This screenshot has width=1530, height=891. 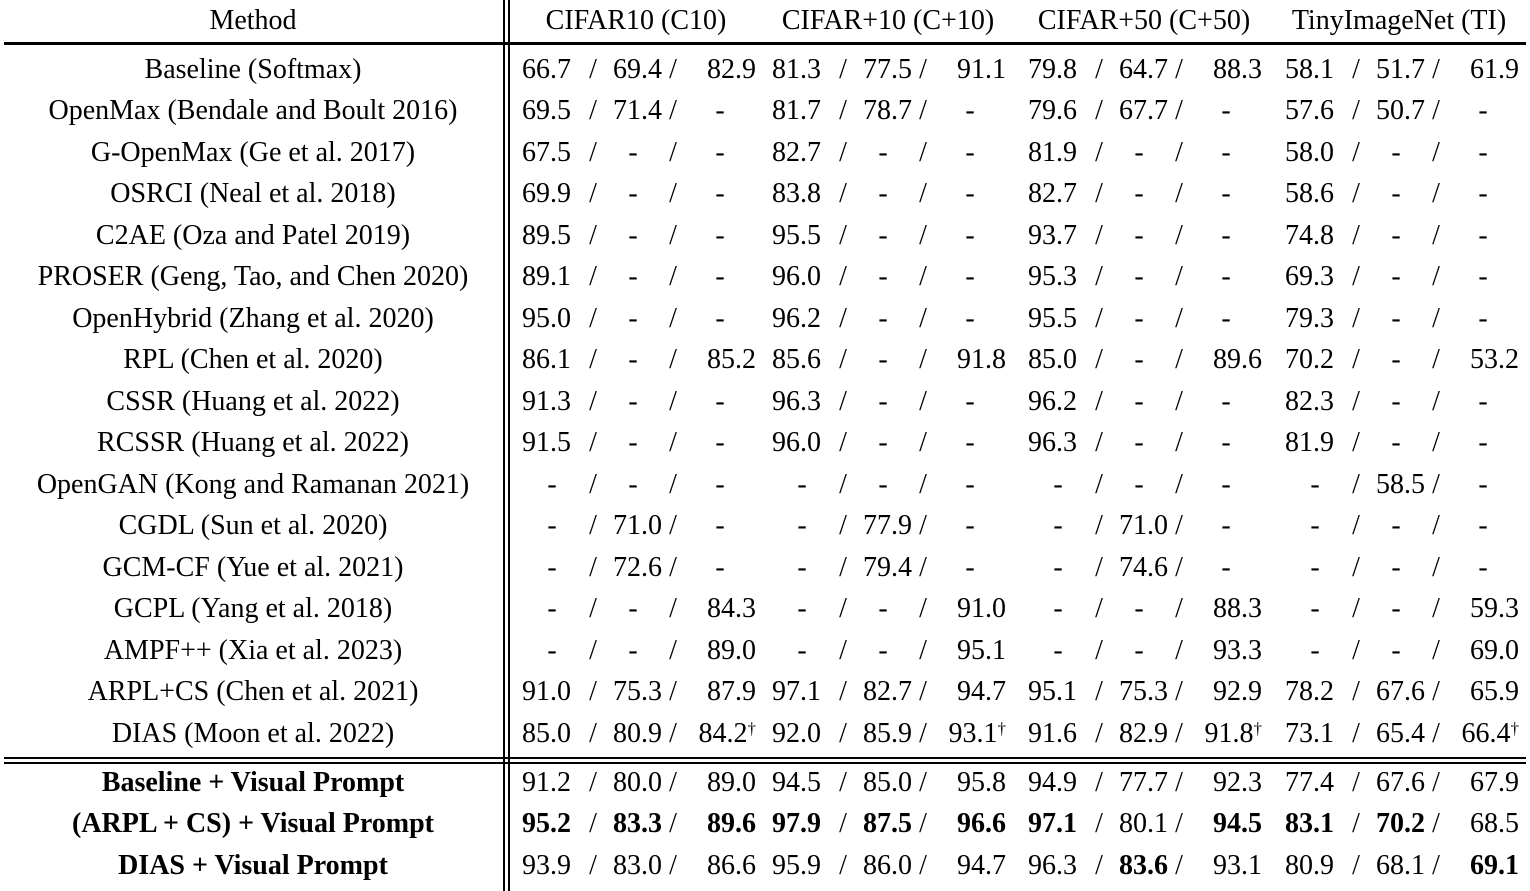 What do you see at coordinates (1145, 608) in the screenshot?
I see `result-cell: - / -/88.3` at bounding box center [1145, 608].